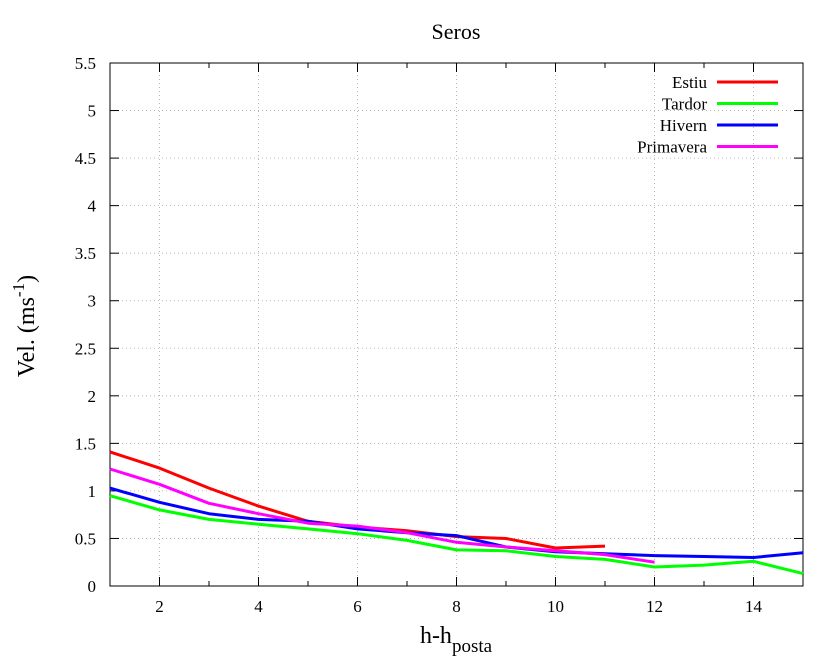 The height and width of the screenshot is (671, 840). What do you see at coordinates (27, 337) in the screenshot?
I see `y-axis-label-main: Vel. (ms` at bounding box center [27, 337].